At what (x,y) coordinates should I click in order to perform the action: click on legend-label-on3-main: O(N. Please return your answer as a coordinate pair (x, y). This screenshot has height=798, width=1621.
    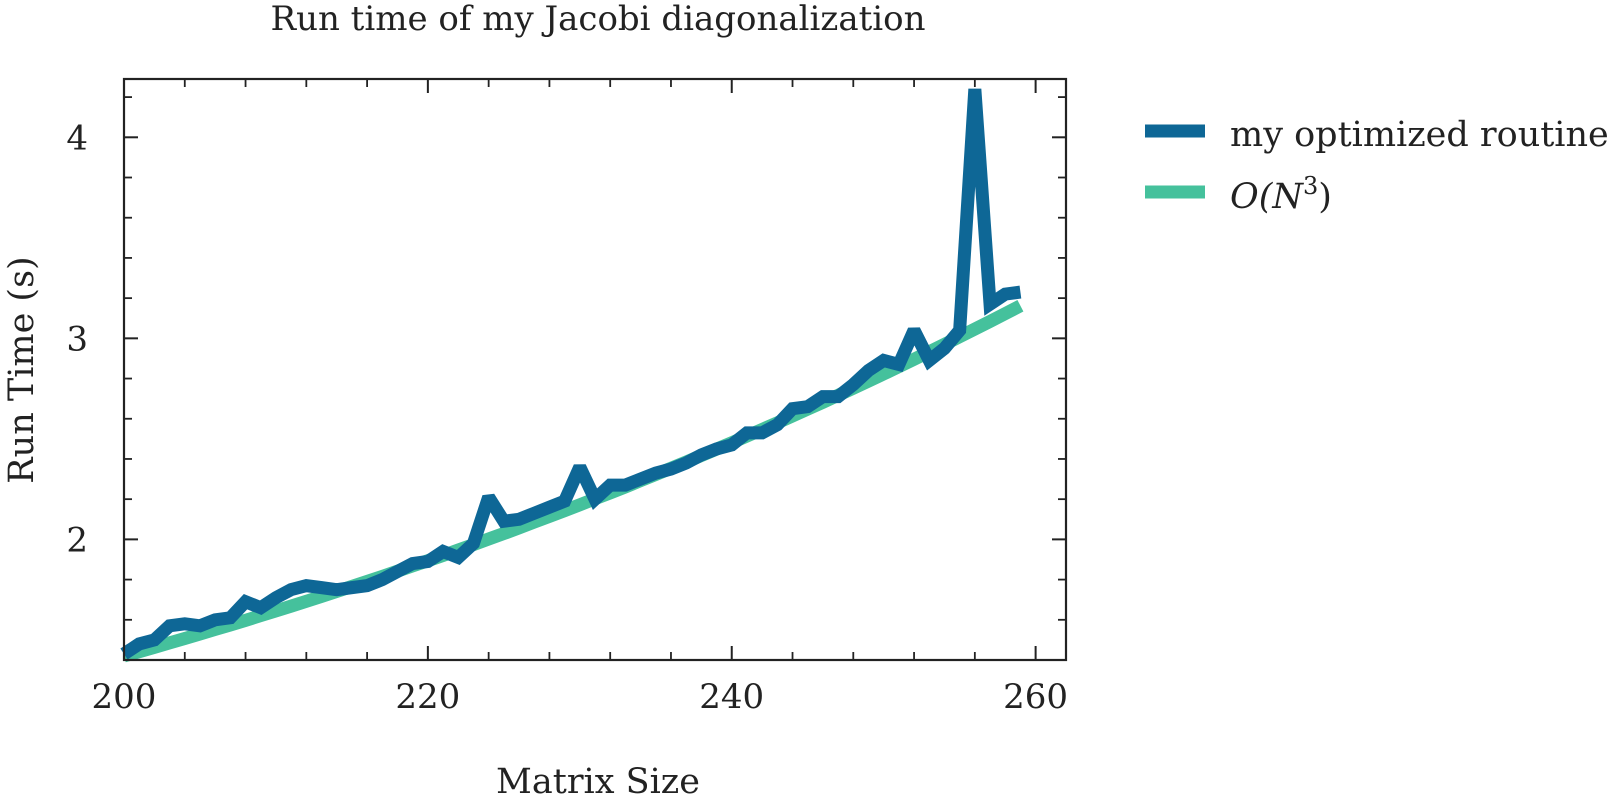
    Looking at the image, I should click on (1267, 197).